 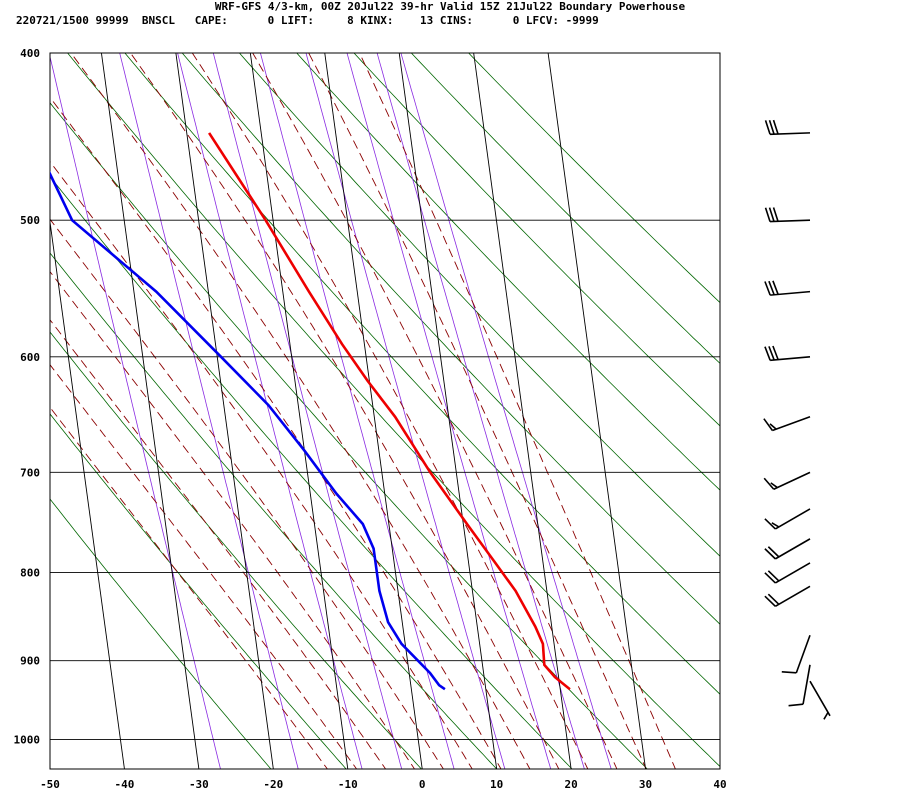 I want to click on y-axis-labels: 400 500 600 700 800 900 1000, so click(x=27, y=397).